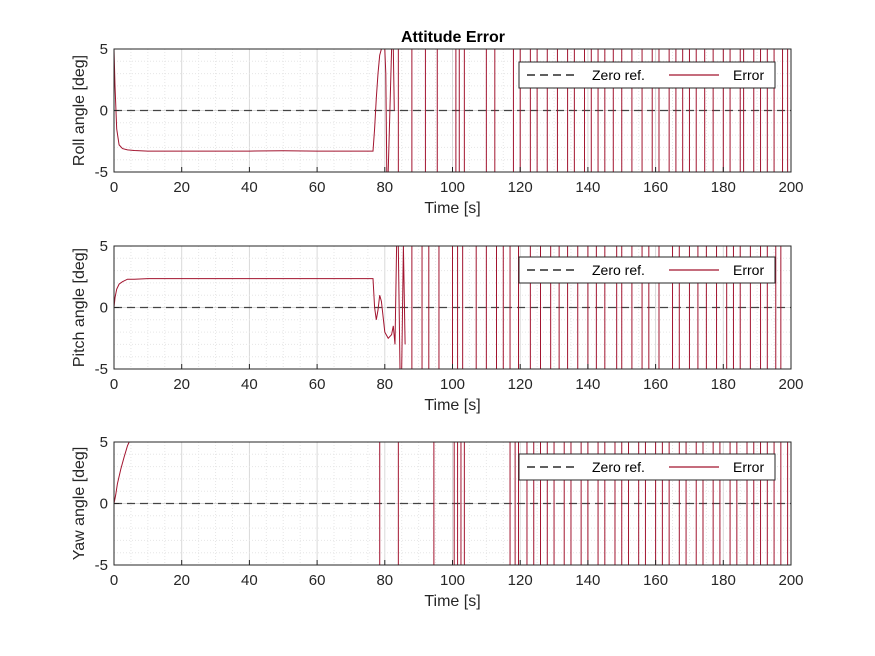 Image resolution: width=875 pixels, height=656 pixels. What do you see at coordinates (453, 37) in the screenshot?
I see `figure-title: Attitude Error` at bounding box center [453, 37].